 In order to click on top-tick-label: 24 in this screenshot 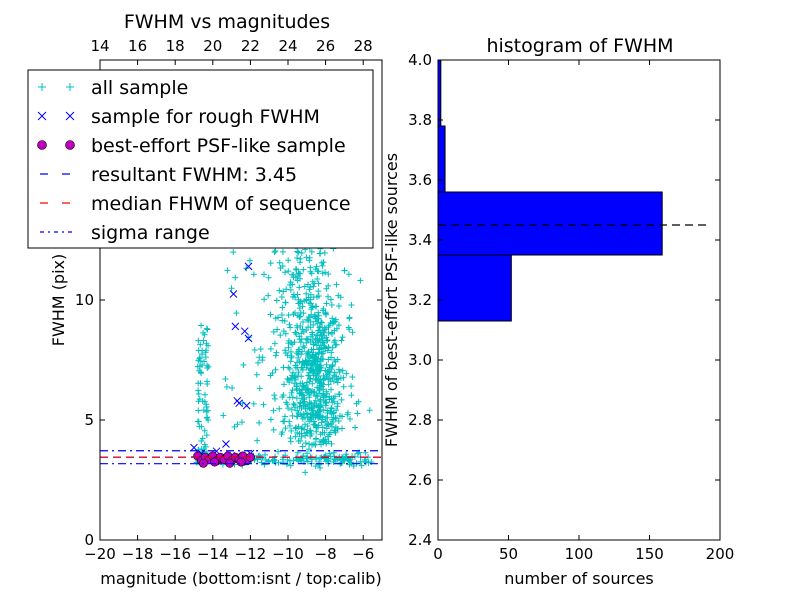, I will do `click(287, 46)`.